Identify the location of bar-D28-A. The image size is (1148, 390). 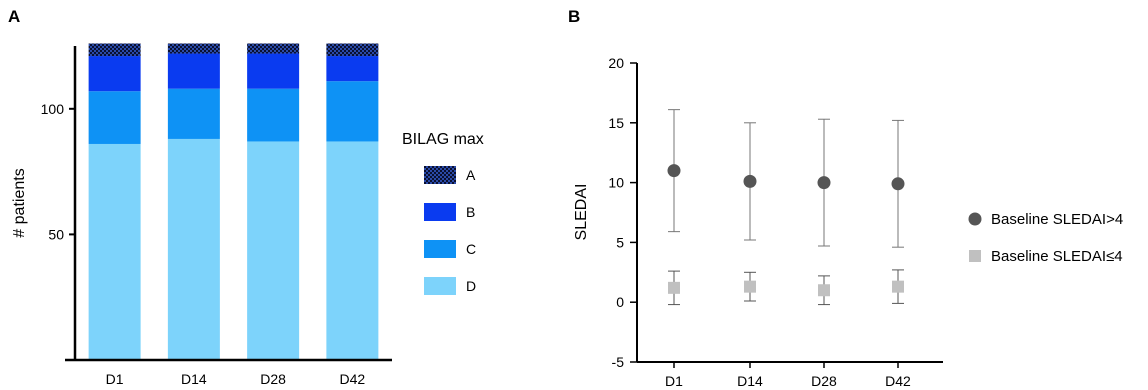
(273, 48).